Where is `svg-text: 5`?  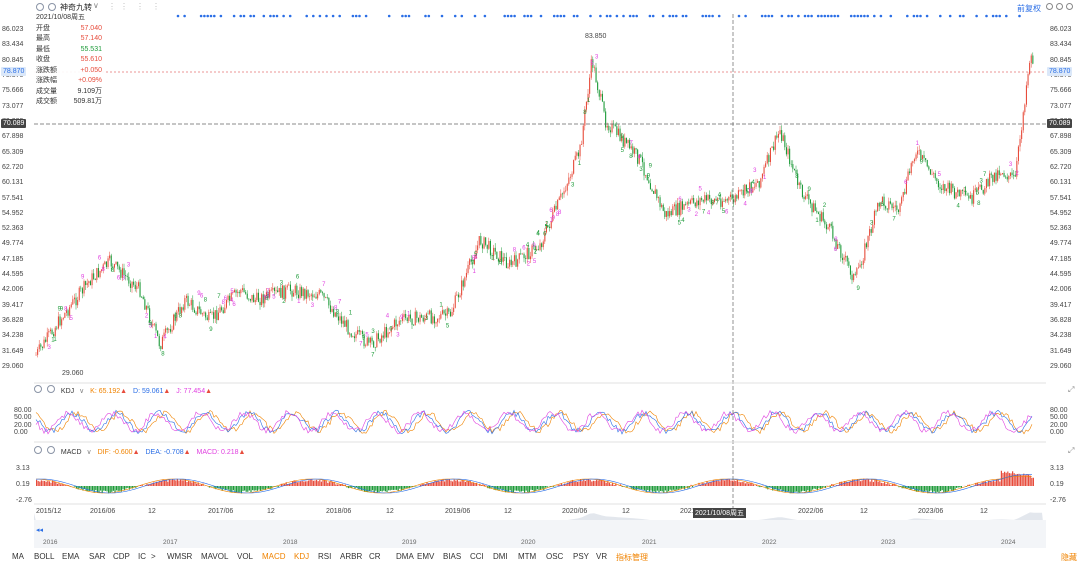
svg-text: 5 is located at coordinates (448, 327).